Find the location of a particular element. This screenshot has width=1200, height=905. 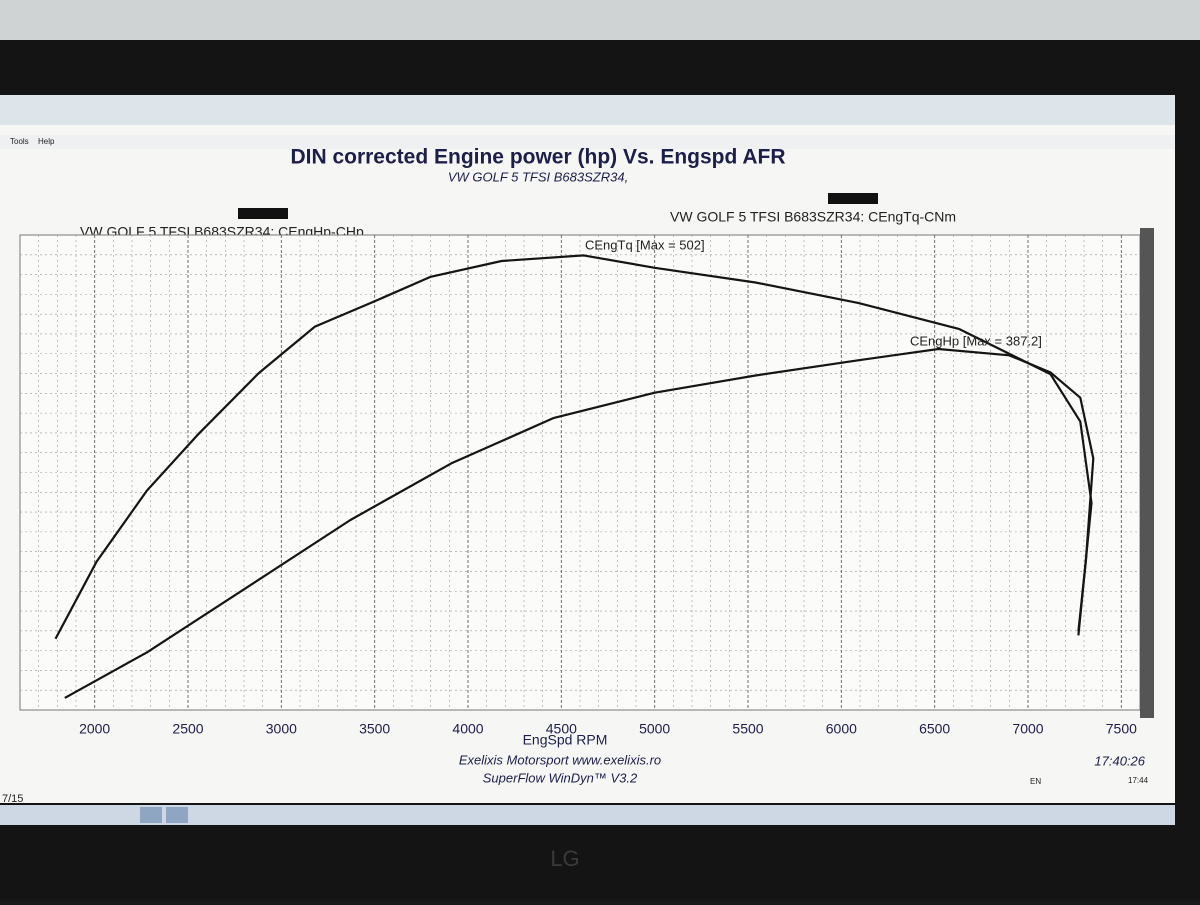

clock: 17:44 is located at coordinates (1138, 780).